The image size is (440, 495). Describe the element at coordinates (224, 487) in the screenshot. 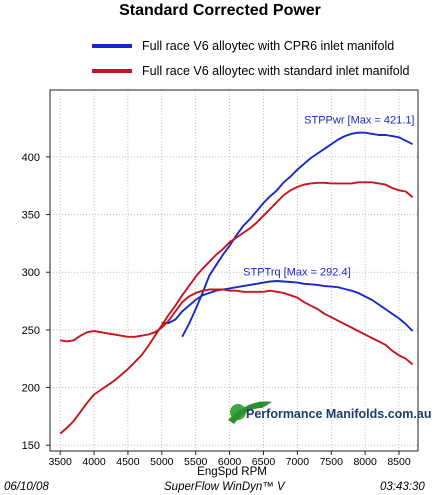

I see `footer-software: SuperFlow WinDyn™ V` at that location.